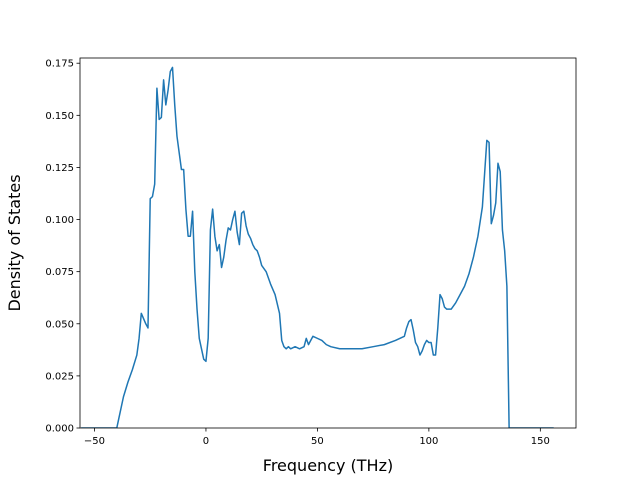 This screenshot has width=640, height=480. What do you see at coordinates (59, 168) in the screenshot?
I see `y-tick-label: 0.125` at bounding box center [59, 168].